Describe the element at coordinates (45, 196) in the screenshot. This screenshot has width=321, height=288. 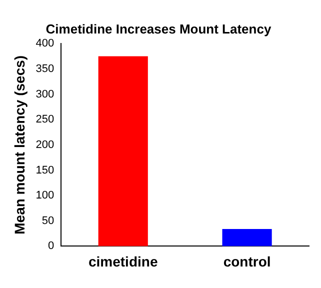
I see `y-tick-label: 100` at that location.